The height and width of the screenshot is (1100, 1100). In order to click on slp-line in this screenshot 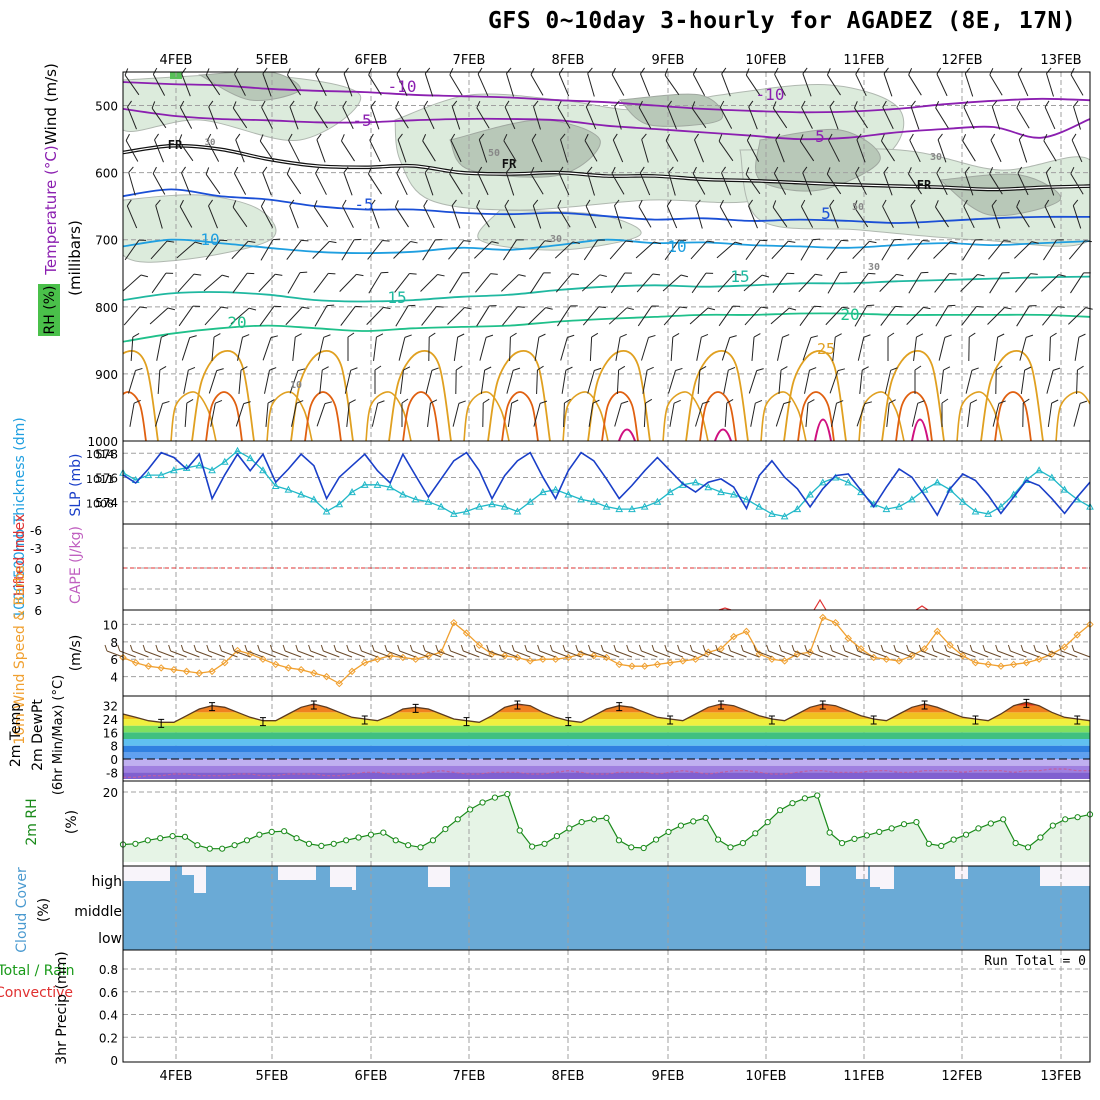, I will do `click(606, 484)`.